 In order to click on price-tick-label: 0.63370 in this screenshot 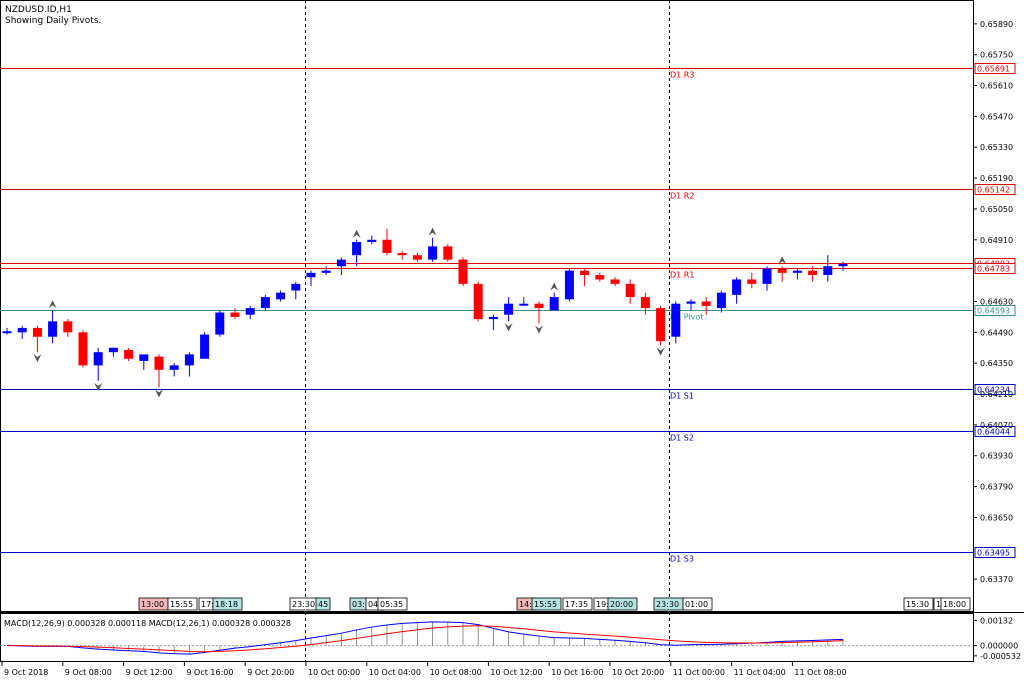, I will do `click(996, 579)`.